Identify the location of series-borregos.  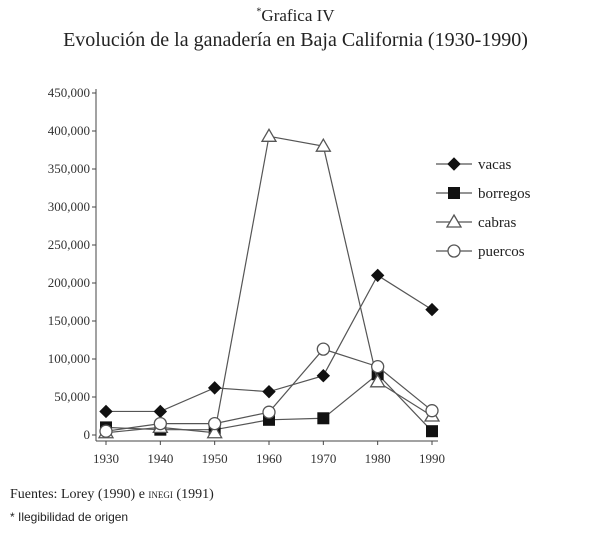
(269, 403).